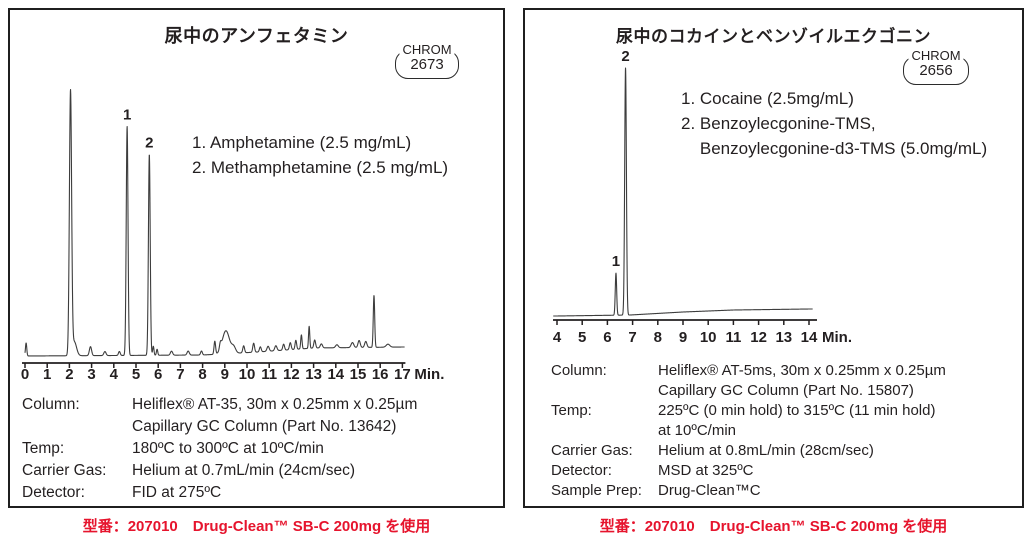 The height and width of the screenshot is (543, 1033). I want to click on tick-label: 17, so click(402, 374).